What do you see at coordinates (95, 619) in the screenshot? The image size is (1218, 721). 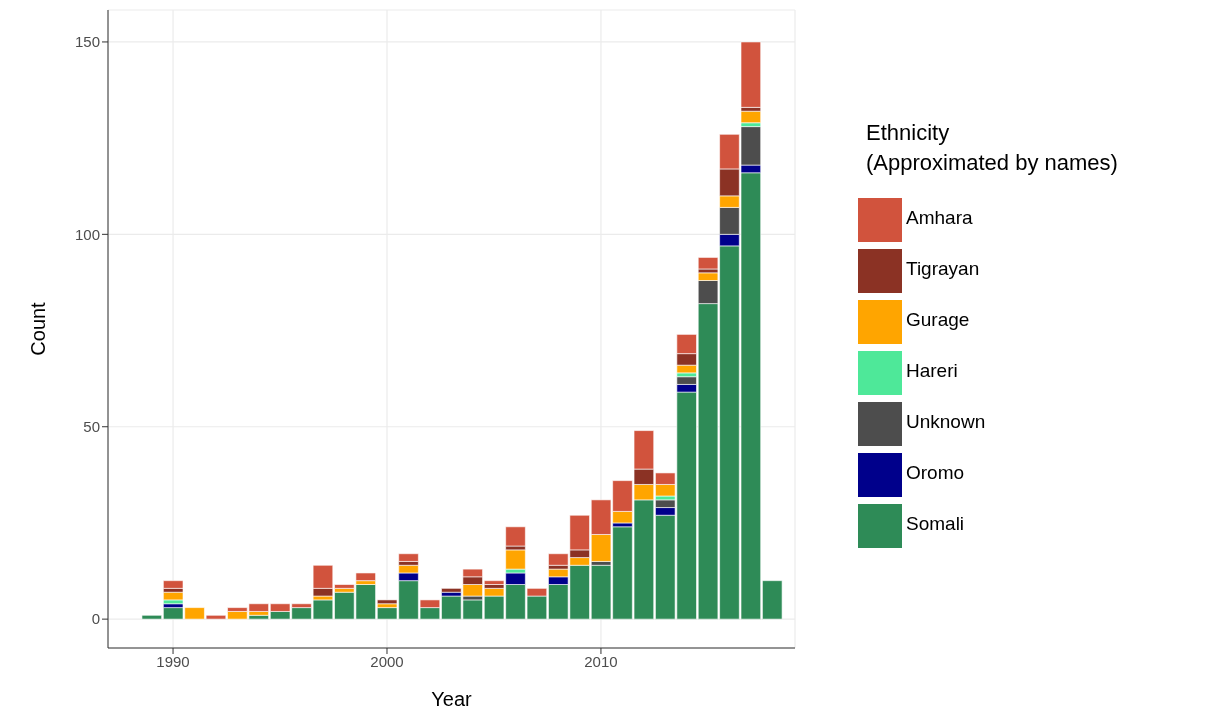 I see `y-tick-label: 0` at bounding box center [95, 619].